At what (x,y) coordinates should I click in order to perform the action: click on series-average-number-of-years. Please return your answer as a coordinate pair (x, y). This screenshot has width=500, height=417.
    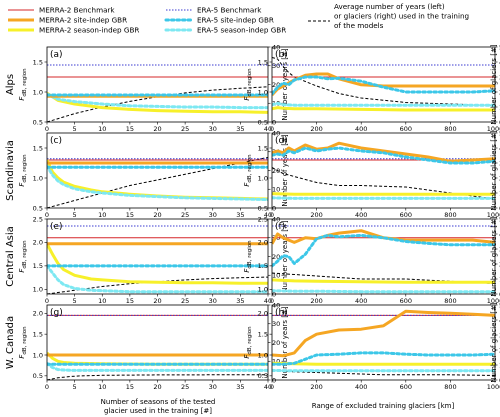
    Looking at the image, I should click on (157, 104).